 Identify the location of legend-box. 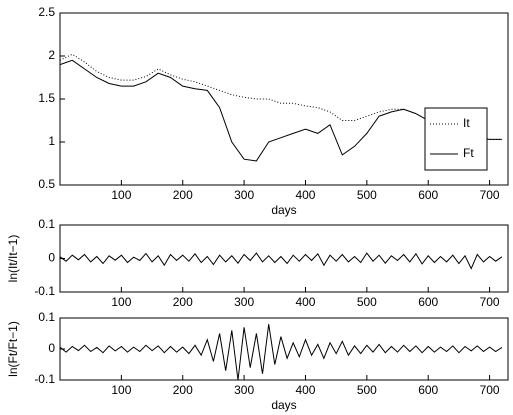
(456, 139).